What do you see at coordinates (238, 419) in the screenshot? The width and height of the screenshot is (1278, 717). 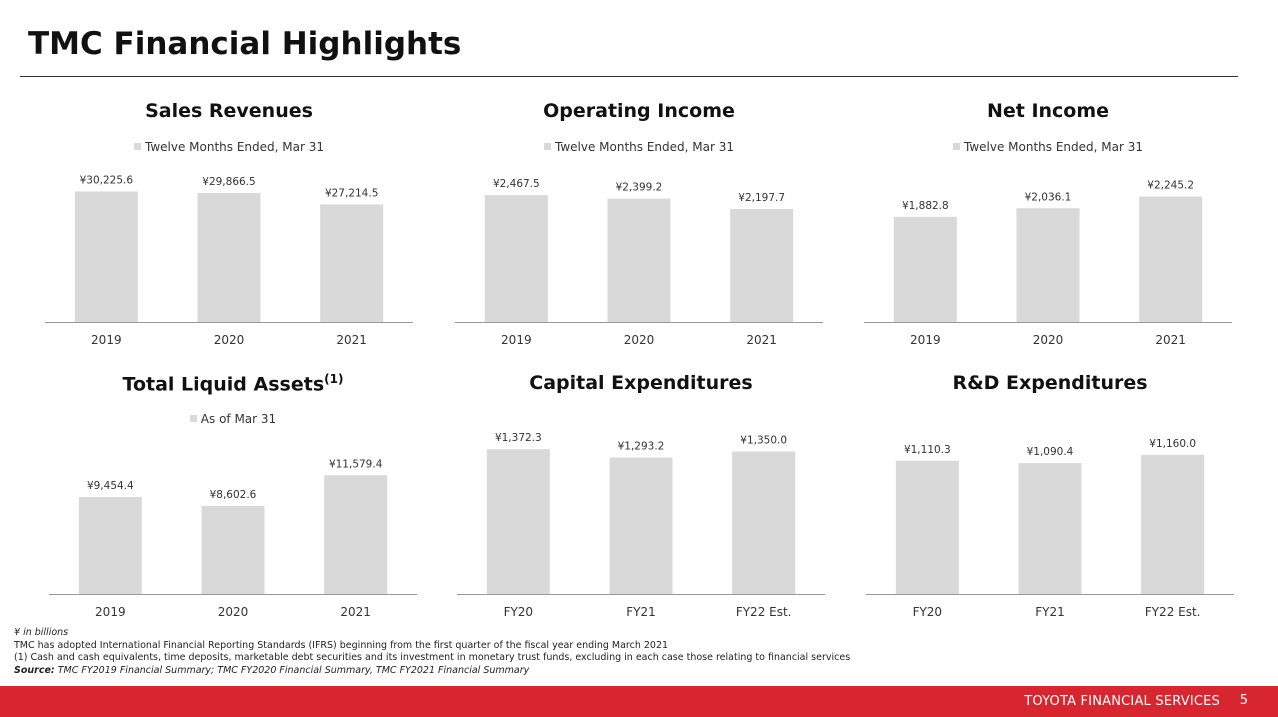 I see `legend-label: As of Mar 31` at bounding box center [238, 419].